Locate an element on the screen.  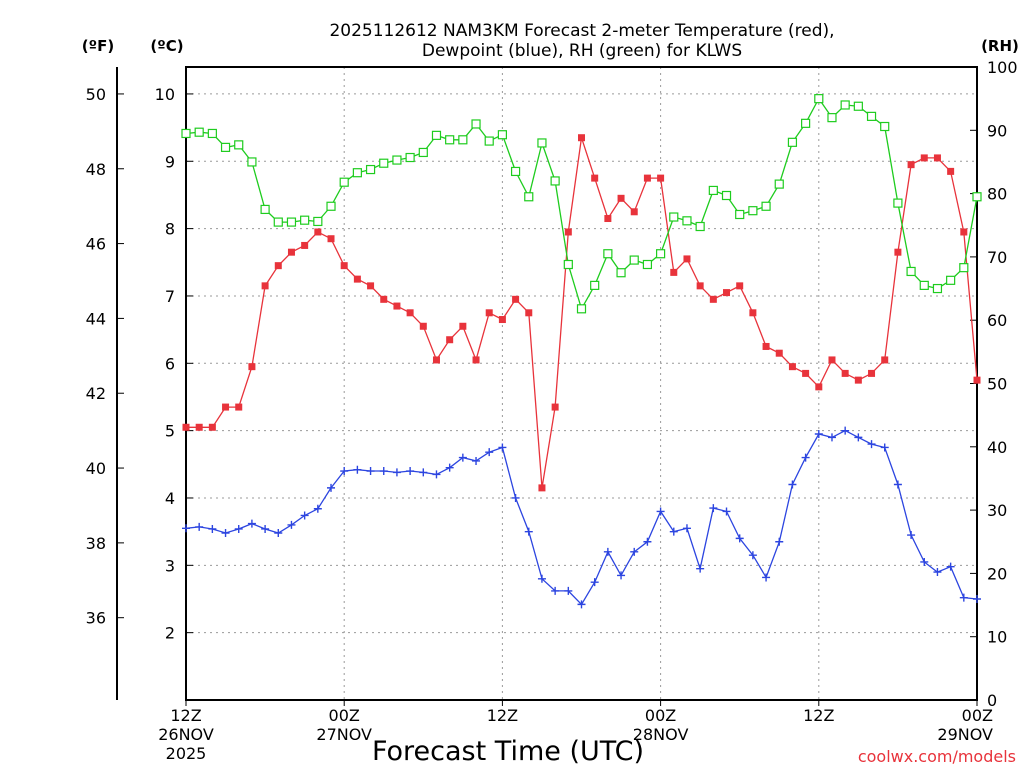
fahrenheit-tick-label: 38 is located at coordinates (96, 543).